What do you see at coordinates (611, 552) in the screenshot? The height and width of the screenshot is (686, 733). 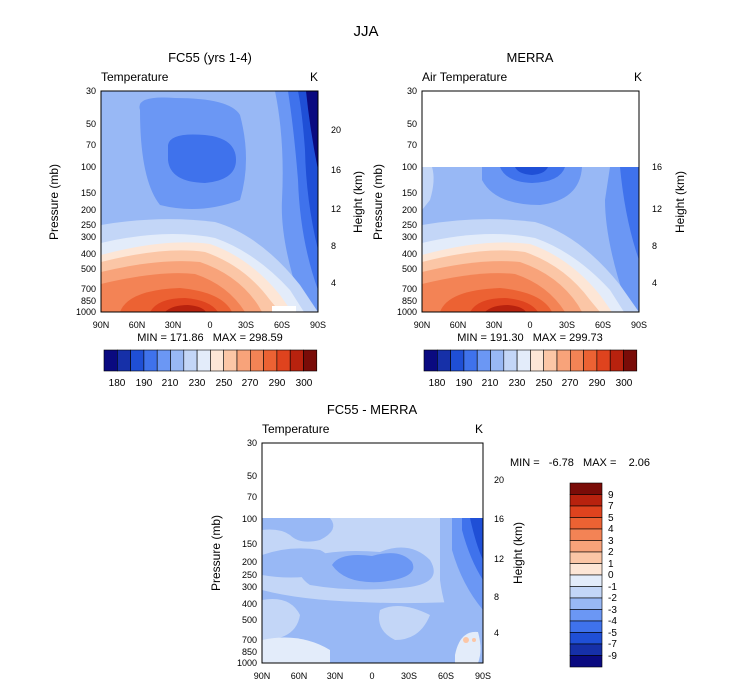 I see `svg-text: 2` at bounding box center [611, 552].